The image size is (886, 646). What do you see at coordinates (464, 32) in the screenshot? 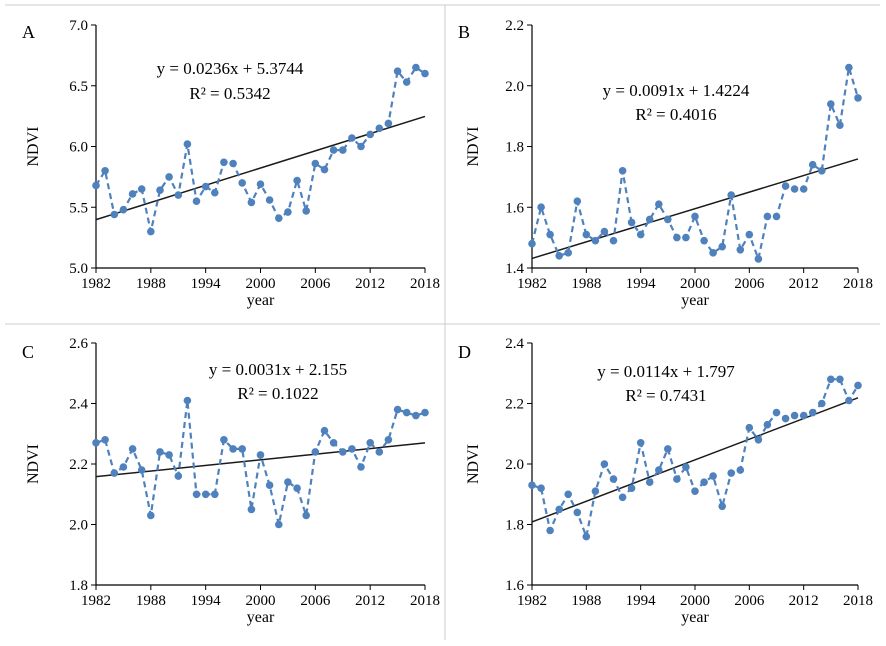
I see `panel-letter: B` at bounding box center [464, 32].